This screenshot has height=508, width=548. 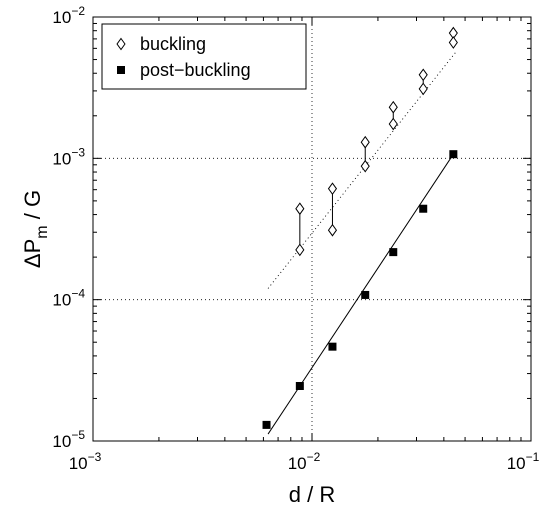 What do you see at coordinates (304, 461) in the screenshot?
I see `x-tick-label: 10⁻²` at bounding box center [304, 461].